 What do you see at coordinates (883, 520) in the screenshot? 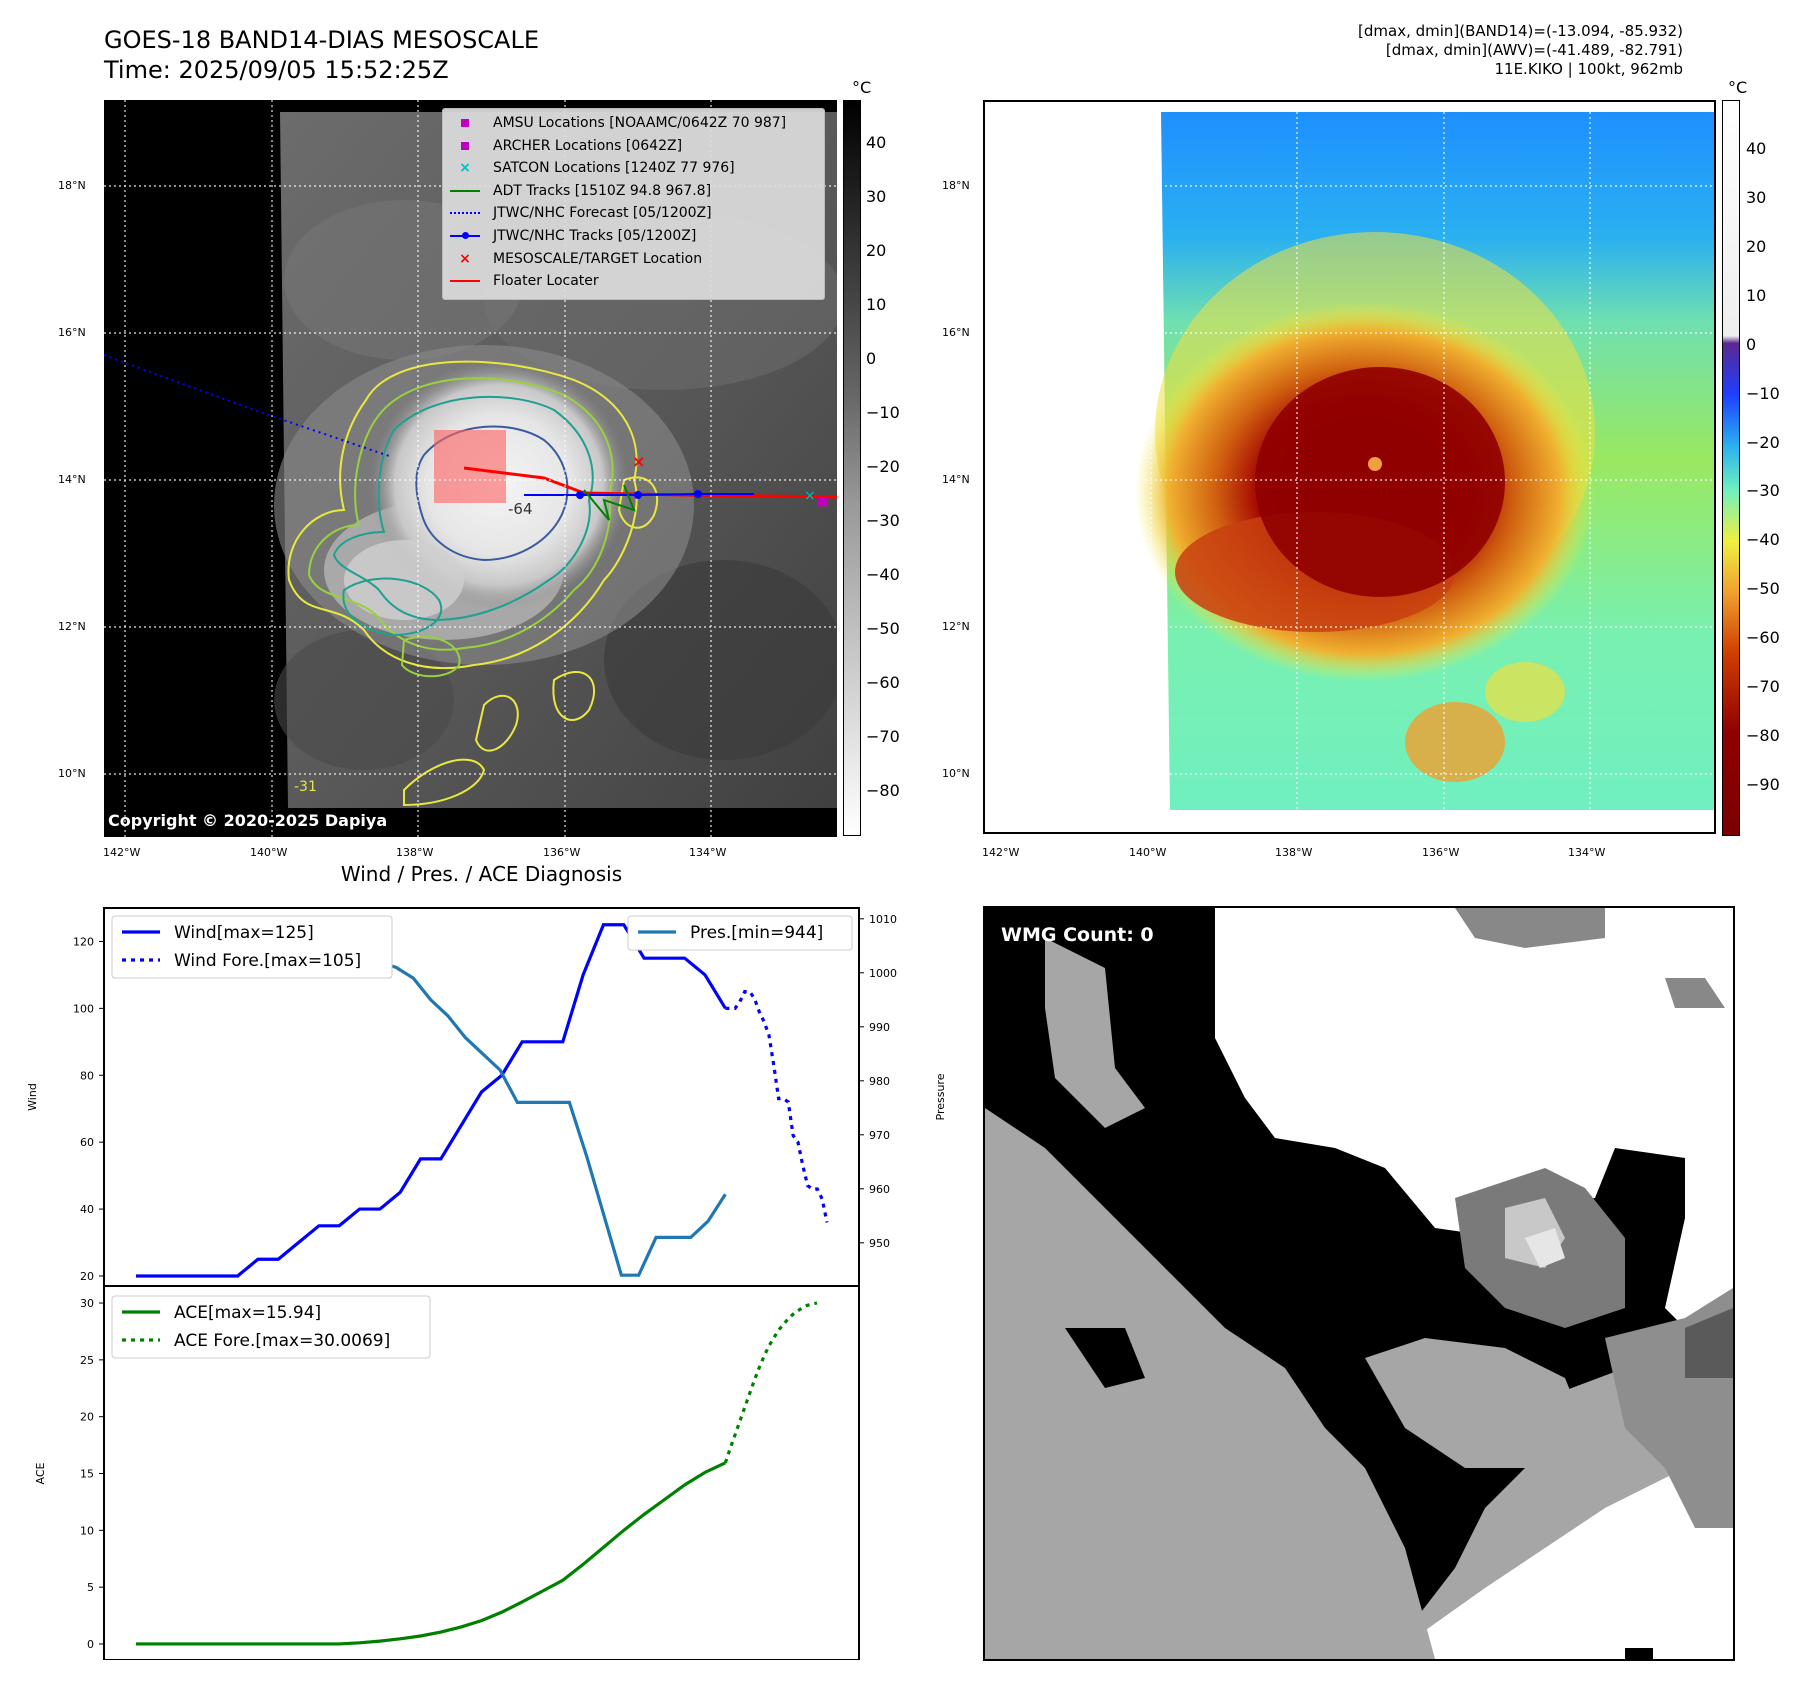
I see `band14-colorbar-tick: −30` at bounding box center [883, 520].